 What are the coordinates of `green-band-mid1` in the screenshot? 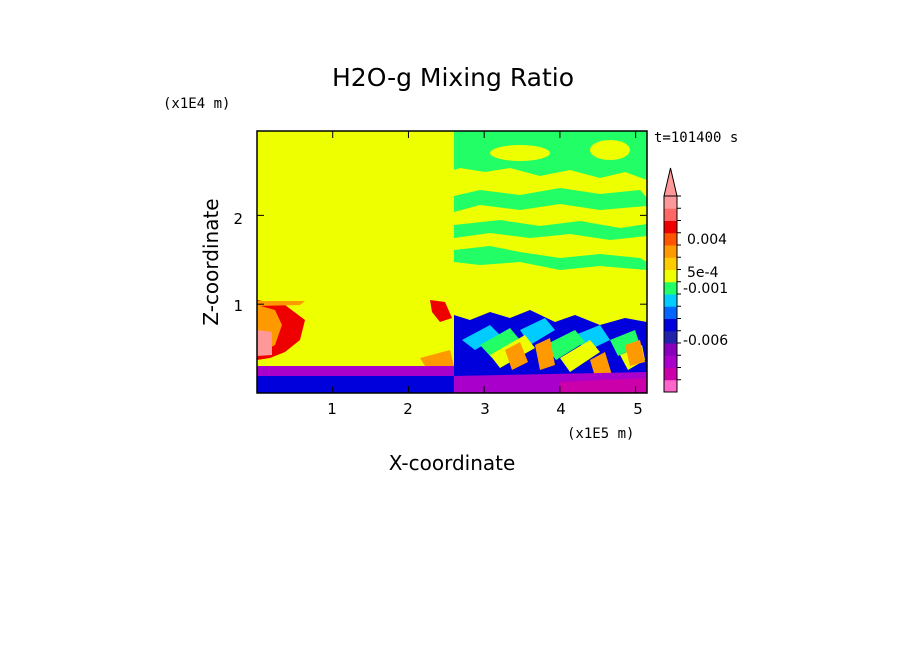 It's located at (550, 200).